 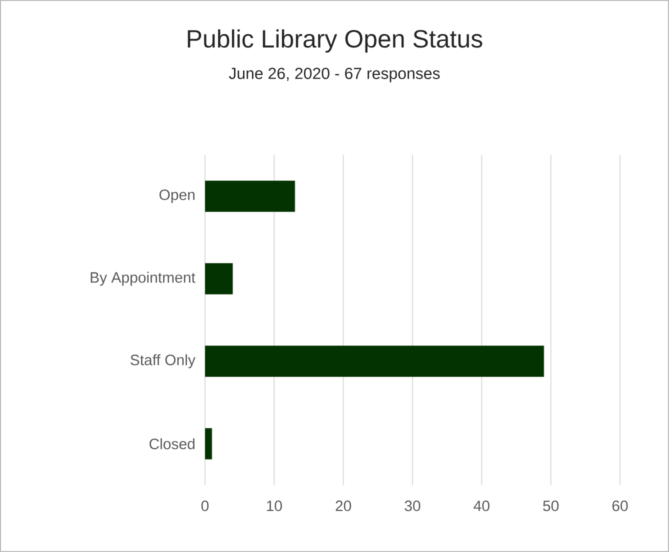 What do you see at coordinates (335, 41) in the screenshot?
I see `chart-title: Public Library Open Status` at bounding box center [335, 41].